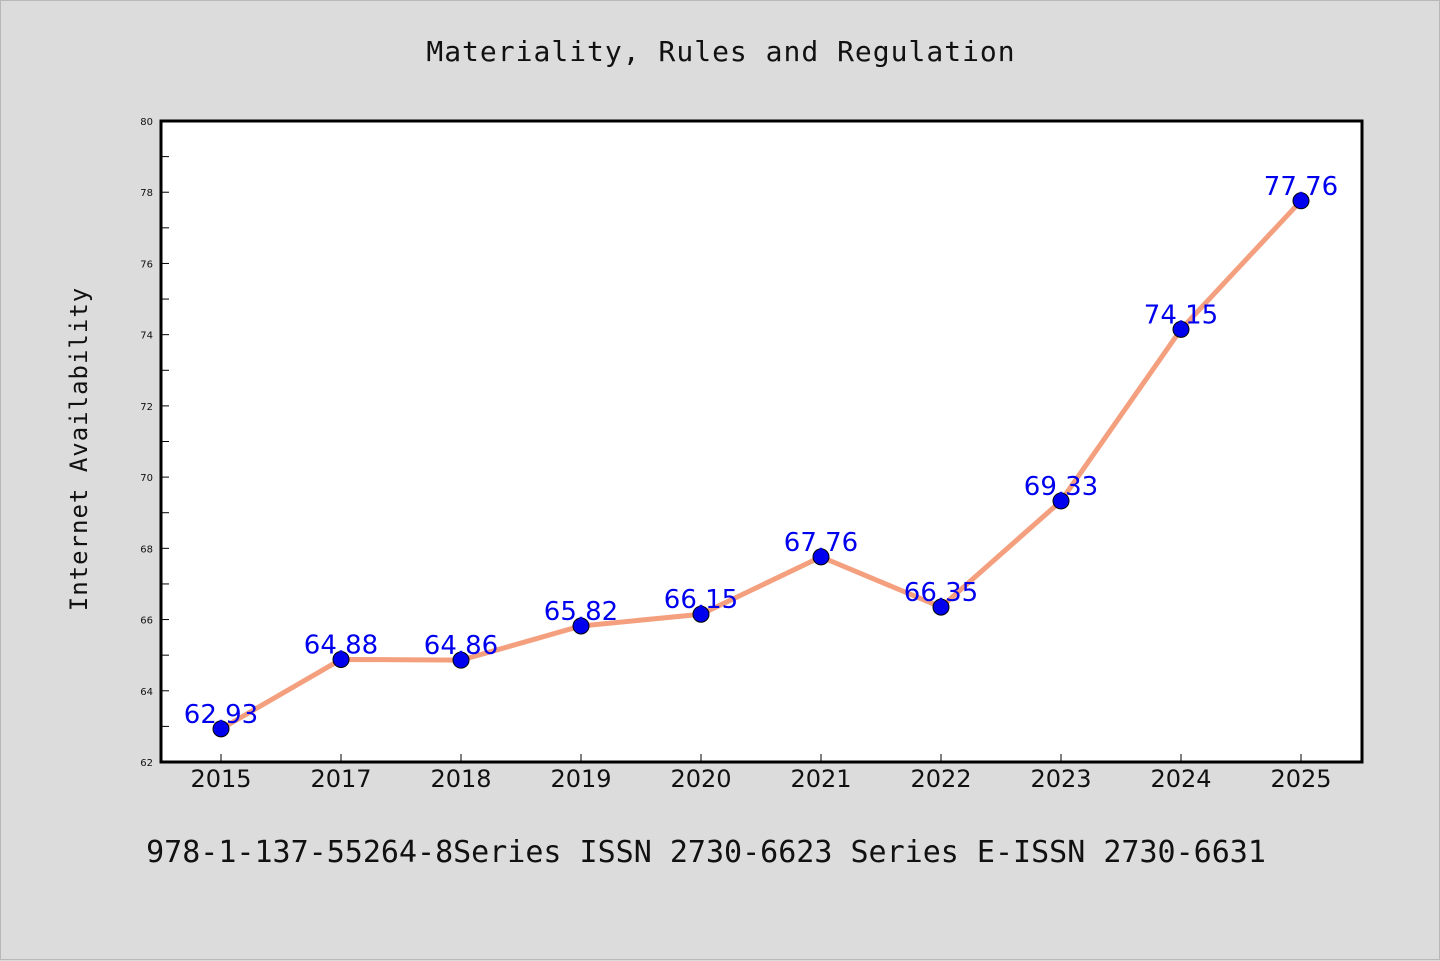 The width and height of the screenshot is (1440, 961). Describe the element at coordinates (146, 407) in the screenshot. I see `y-tick-label: 72` at that location.